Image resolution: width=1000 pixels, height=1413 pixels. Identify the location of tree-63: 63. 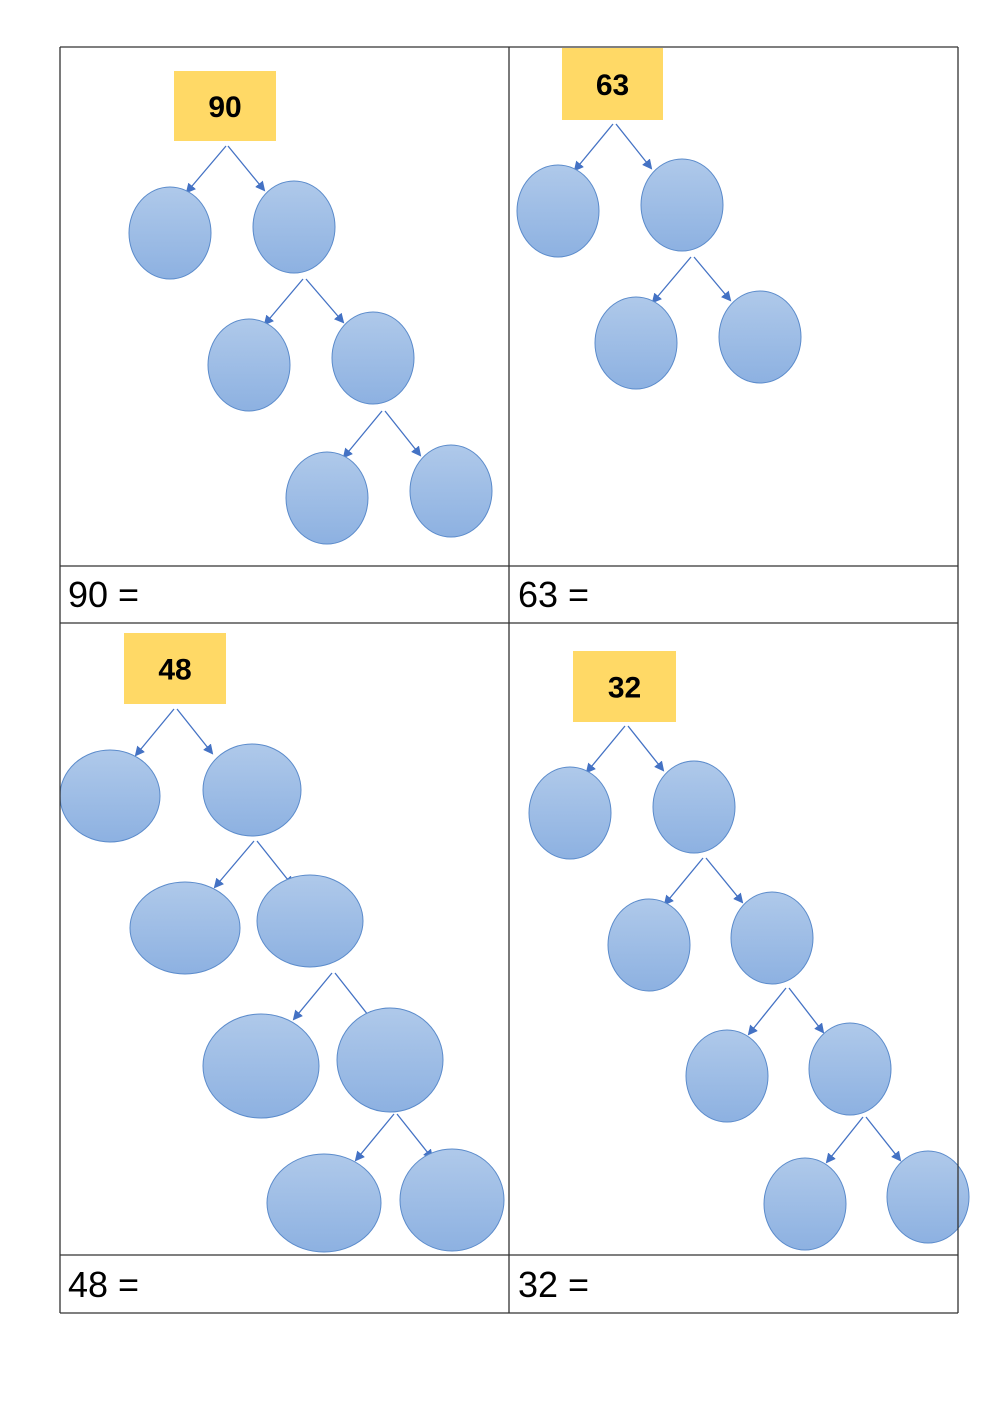
(659, 219).